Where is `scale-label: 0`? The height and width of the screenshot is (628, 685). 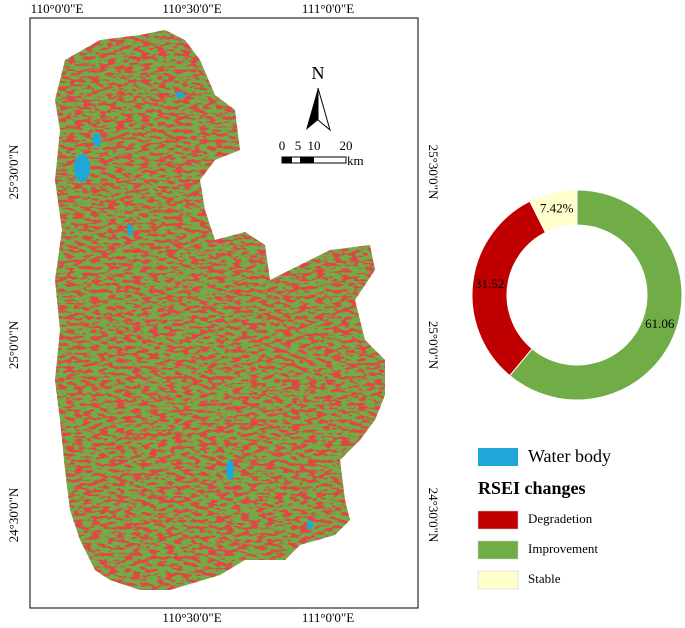 scale-label: 0 is located at coordinates (282, 145).